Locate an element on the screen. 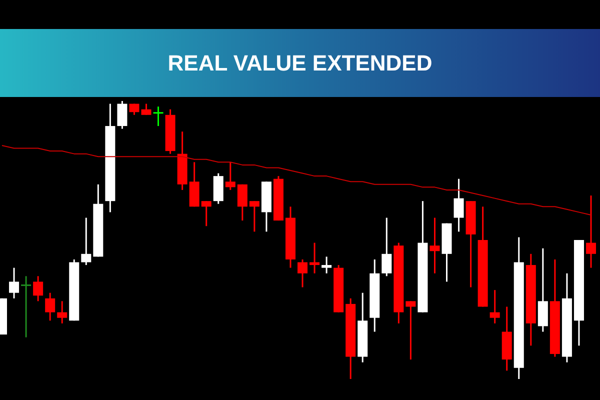 The image size is (600, 400). chart-title: REAL VALUE EXTENDED is located at coordinates (300, 63).